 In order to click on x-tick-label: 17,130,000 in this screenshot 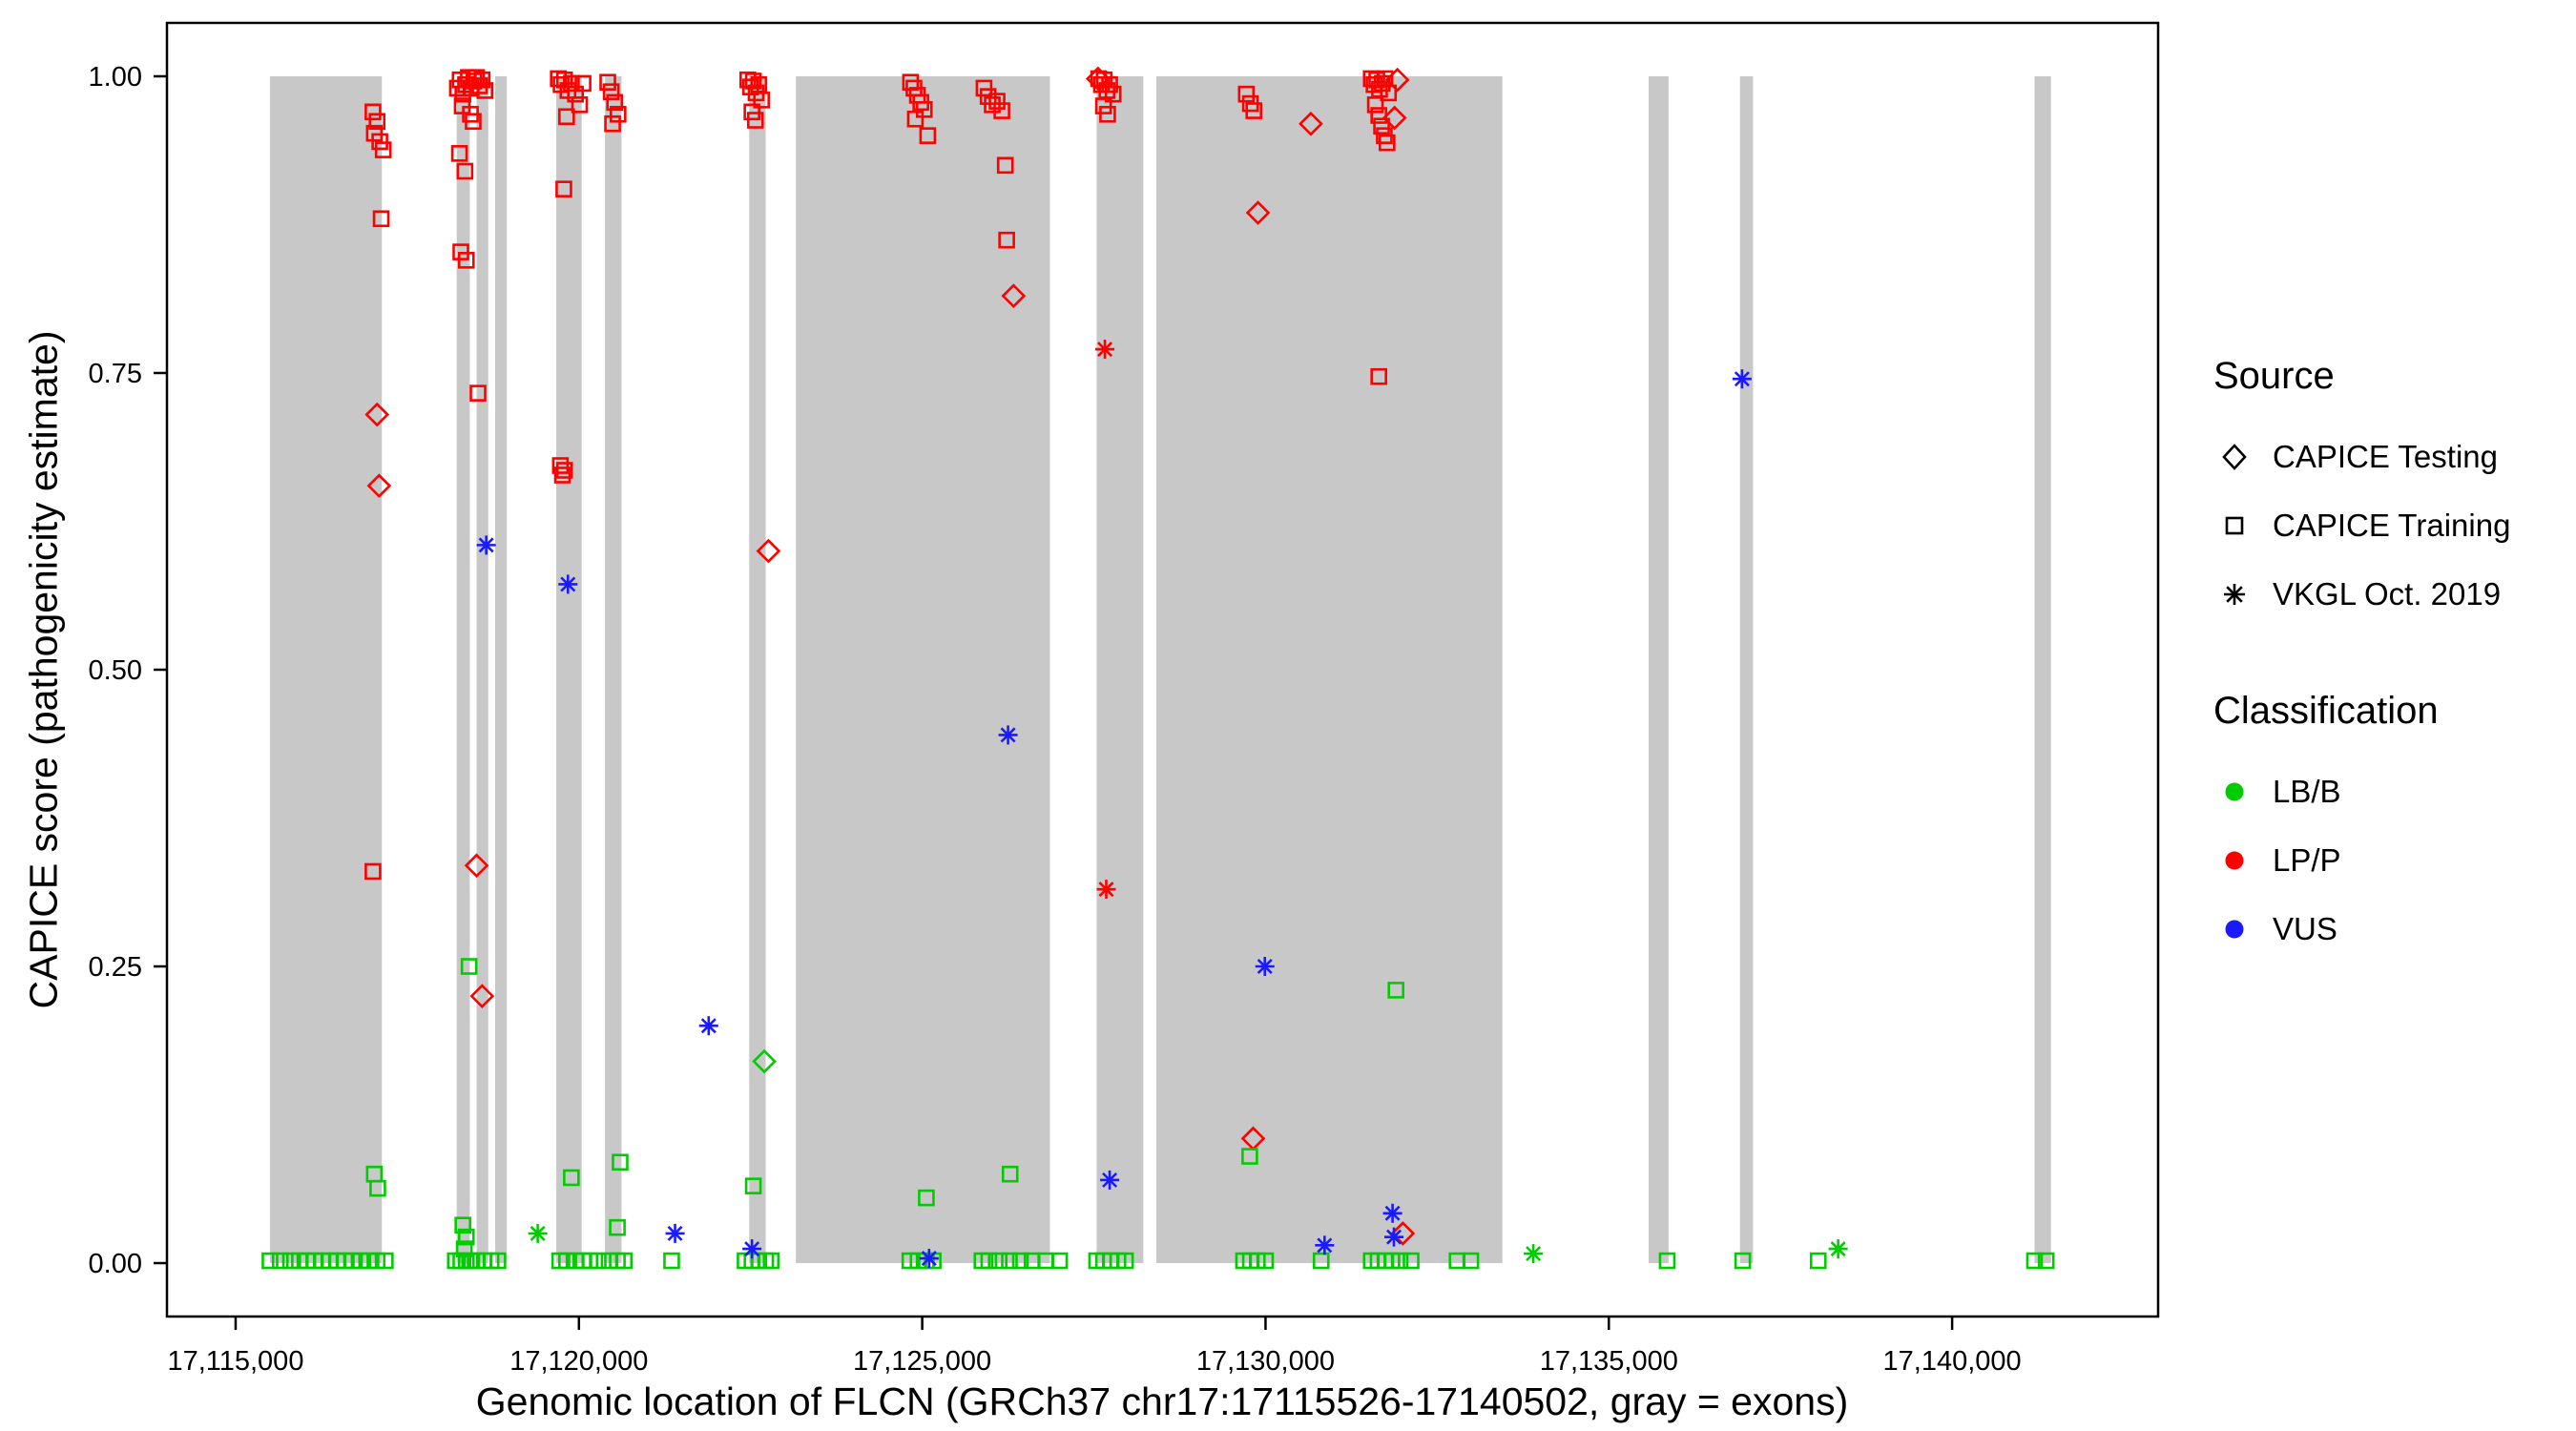, I will do `click(1265, 1361)`.